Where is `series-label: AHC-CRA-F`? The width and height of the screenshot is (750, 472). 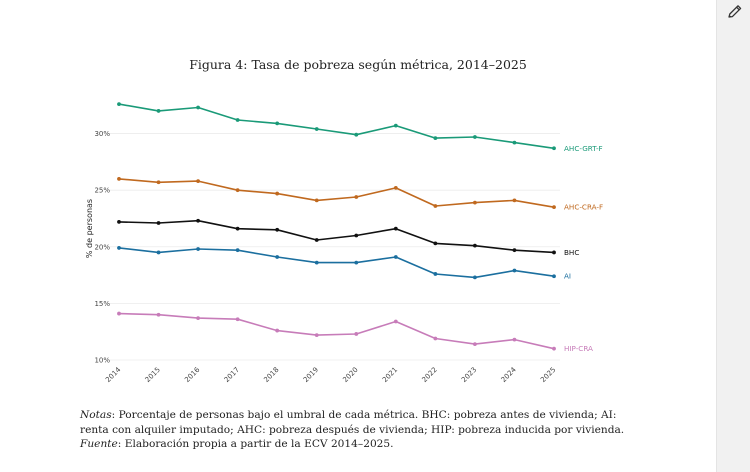
series-label: AHC-CRA-F is located at coordinates (583, 207).